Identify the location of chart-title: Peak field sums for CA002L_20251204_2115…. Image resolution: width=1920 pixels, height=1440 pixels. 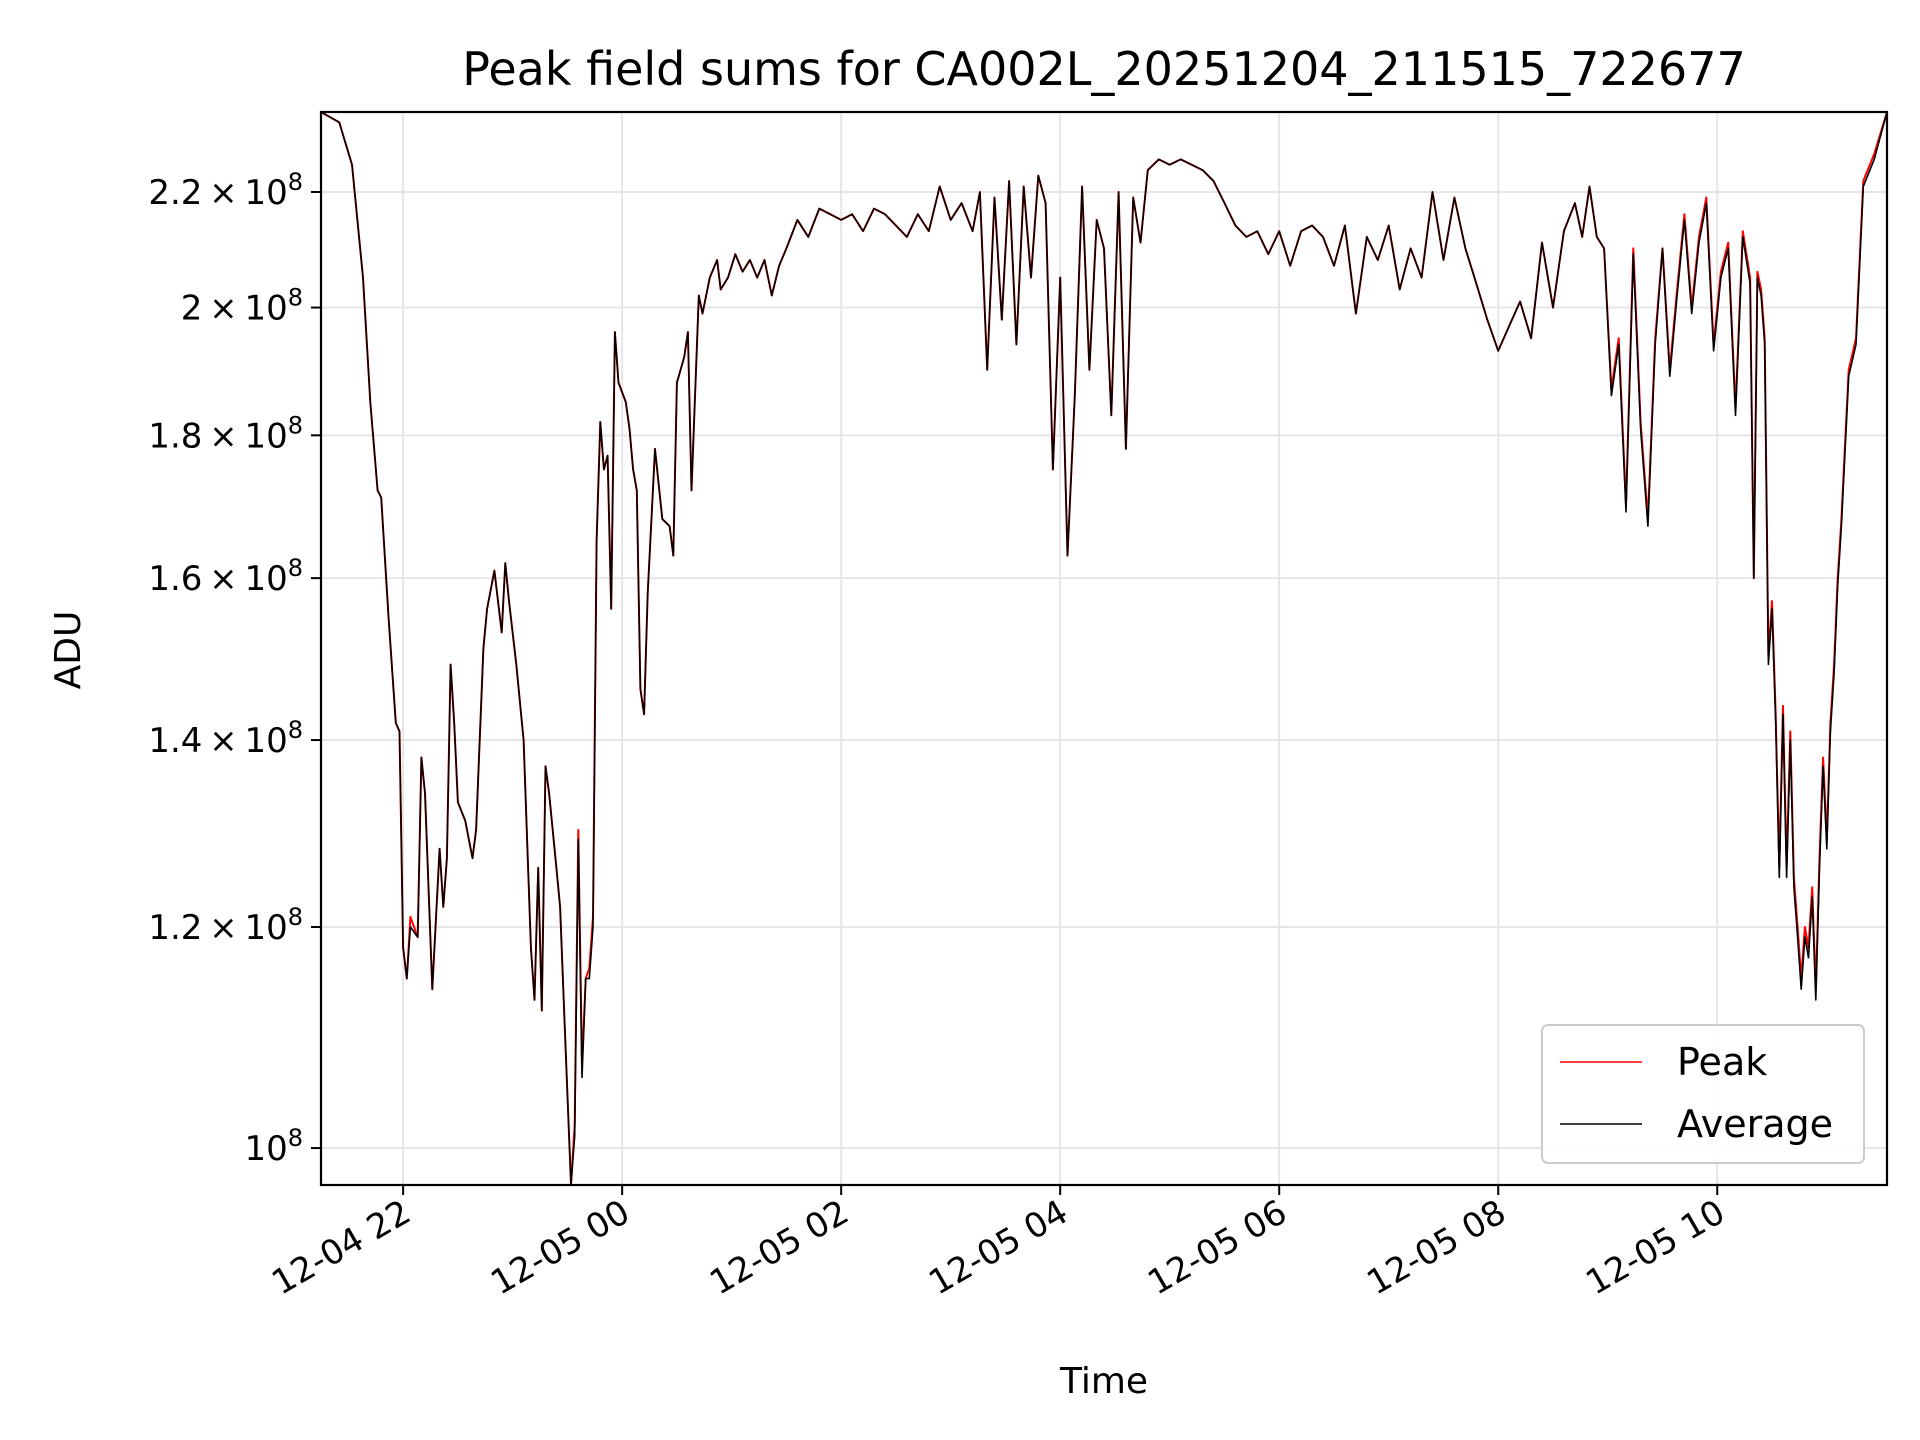
(1103, 69).